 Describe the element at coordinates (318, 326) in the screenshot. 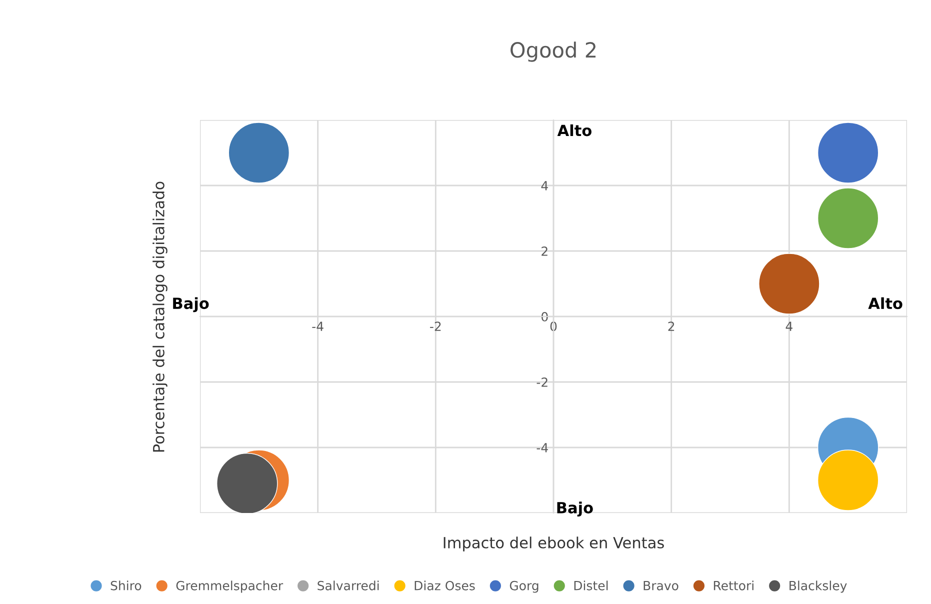

I see `x-tick-label: -4` at that location.